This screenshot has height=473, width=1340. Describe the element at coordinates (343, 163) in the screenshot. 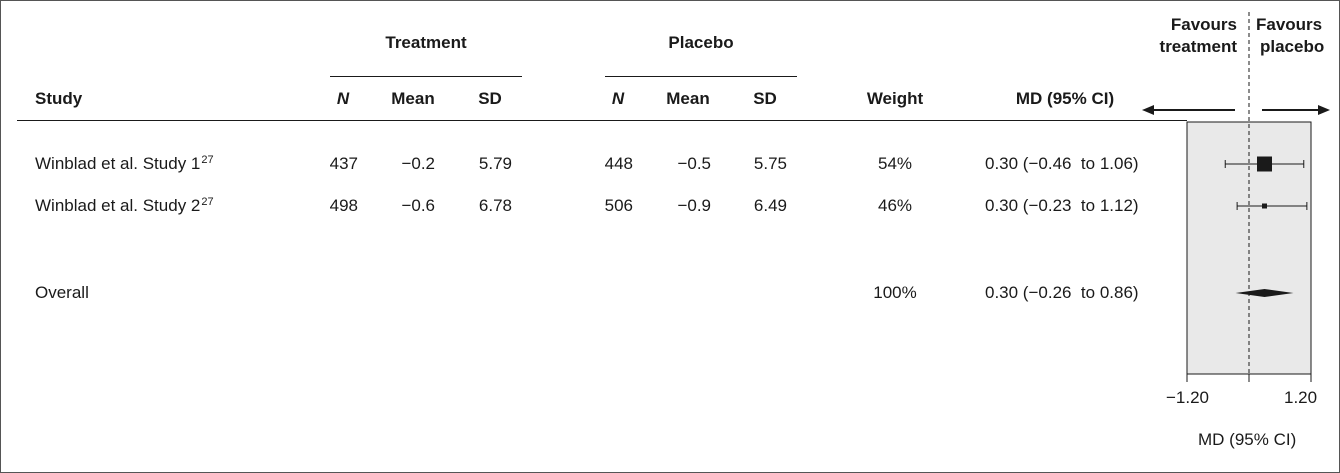

I see `table-row-treatment-n: 437` at that location.